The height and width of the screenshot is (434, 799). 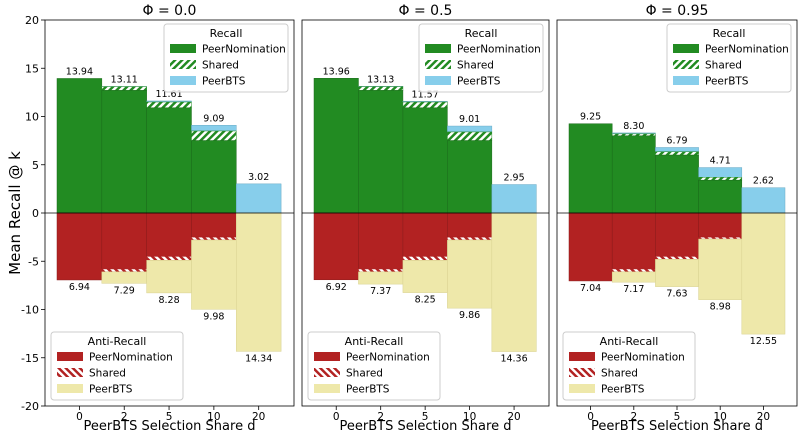 I want to click on y-tick-label: 10, so click(x=32, y=117).